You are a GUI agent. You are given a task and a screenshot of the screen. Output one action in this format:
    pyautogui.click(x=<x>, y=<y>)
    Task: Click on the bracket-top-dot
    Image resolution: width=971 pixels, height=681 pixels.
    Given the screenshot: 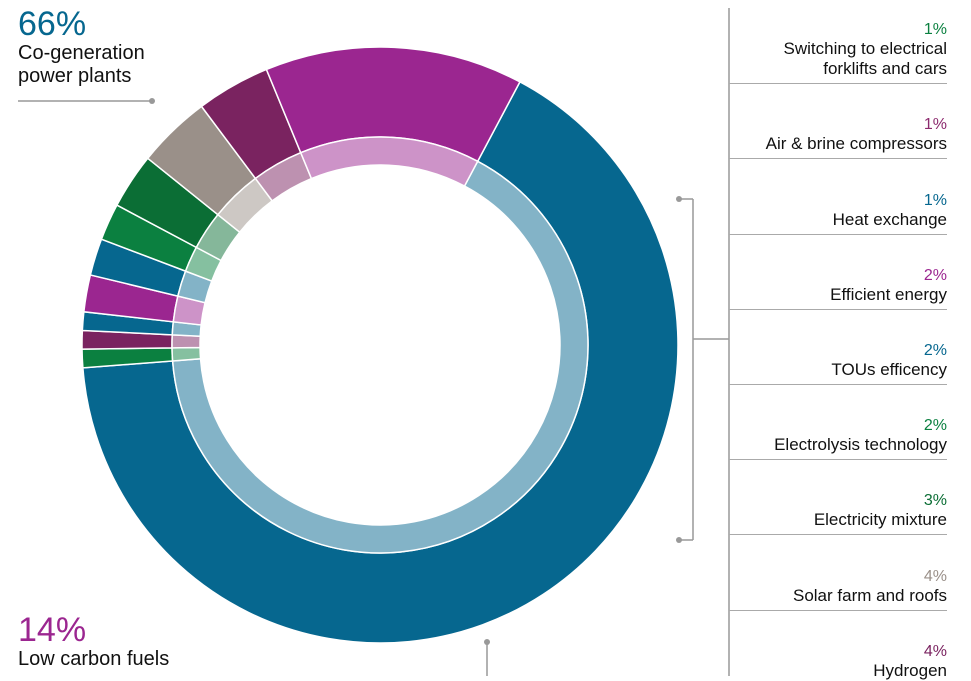 What is the action you would take?
    pyautogui.click(x=679, y=199)
    